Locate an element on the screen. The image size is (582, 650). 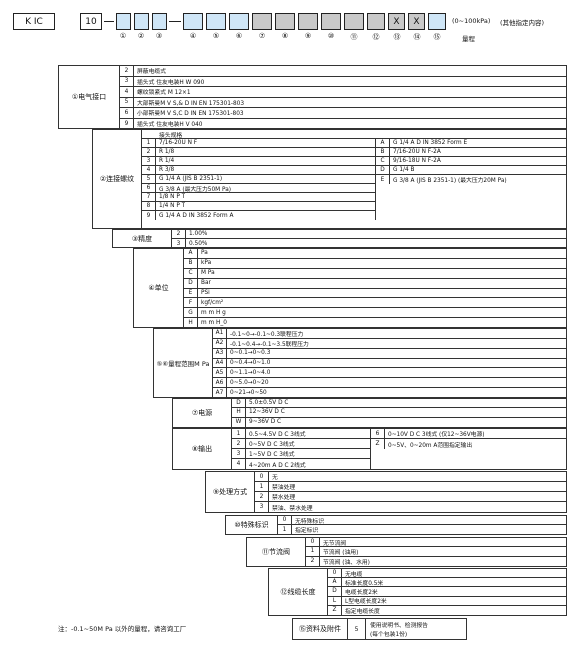
table-row: A5 0~1.1→0~4.0 is located at coordinates (389, 373).